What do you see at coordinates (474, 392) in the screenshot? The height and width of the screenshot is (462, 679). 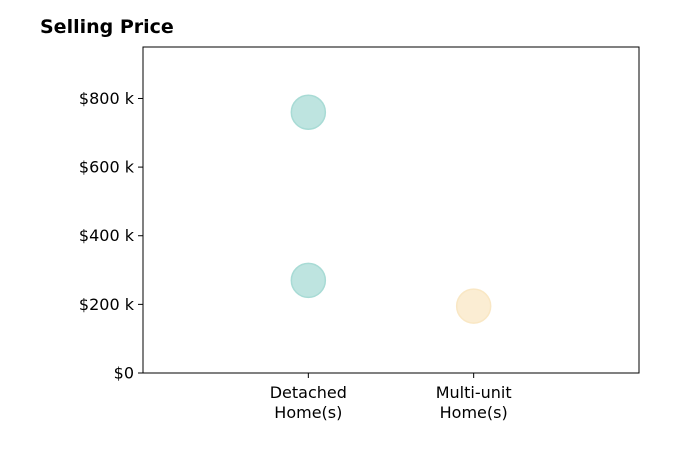 I see `x-tick-label: Multi-unit` at bounding box center [474, 392].